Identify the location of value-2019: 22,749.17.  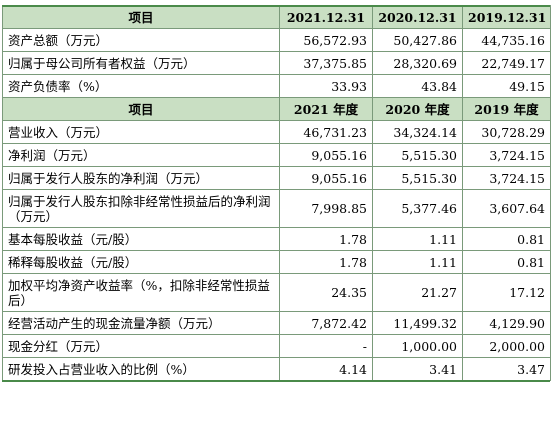
(506, 63).